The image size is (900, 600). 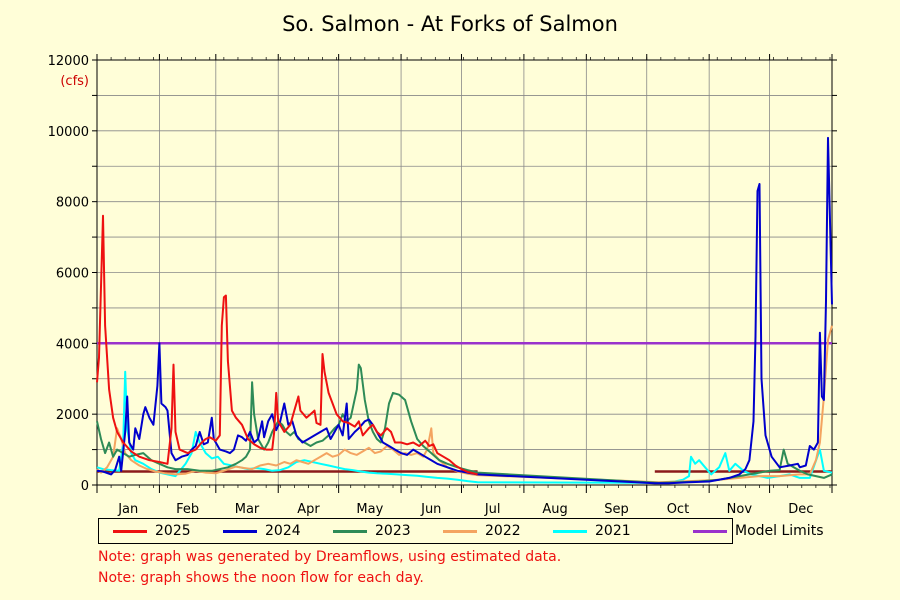 What do you see at coordinates (308, 509) in the screenshot?
I see `month-label: Apr` at bounding box center [308, 509].